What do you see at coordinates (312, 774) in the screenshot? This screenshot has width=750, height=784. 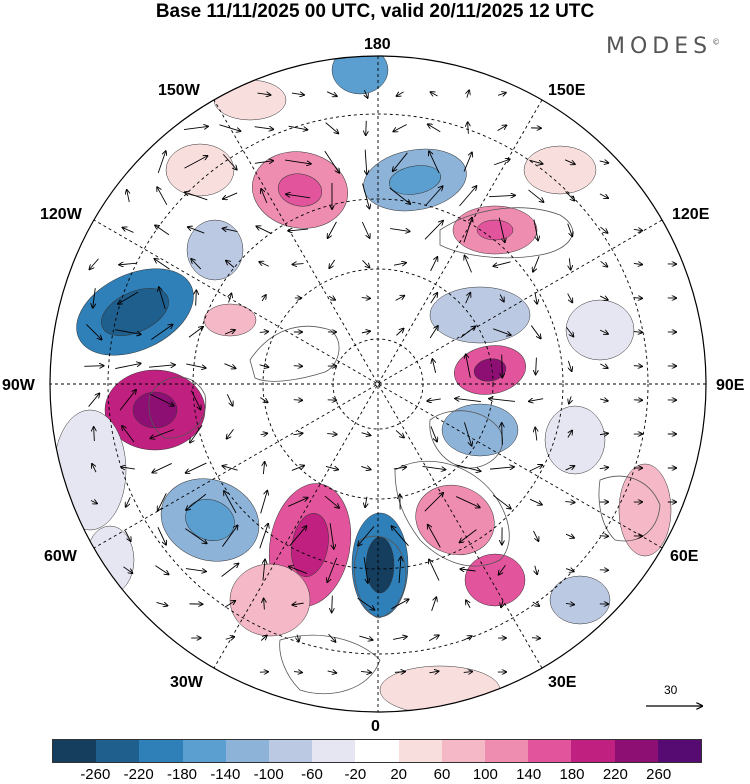 I see `colorbar-tick-label: -60` at bounding box center [312, 774].